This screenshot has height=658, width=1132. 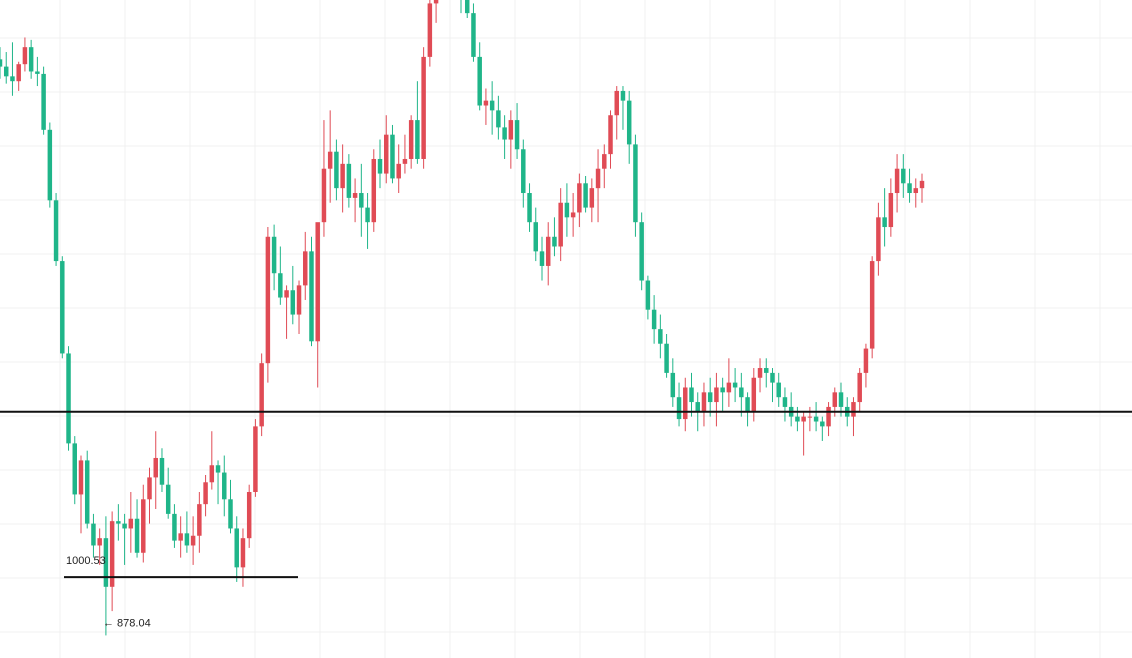 What do you see at coordinates (127, 623) in the screenshot?
I see `low-price-annotation: ← 878.04` at bounding box center [127, 623].